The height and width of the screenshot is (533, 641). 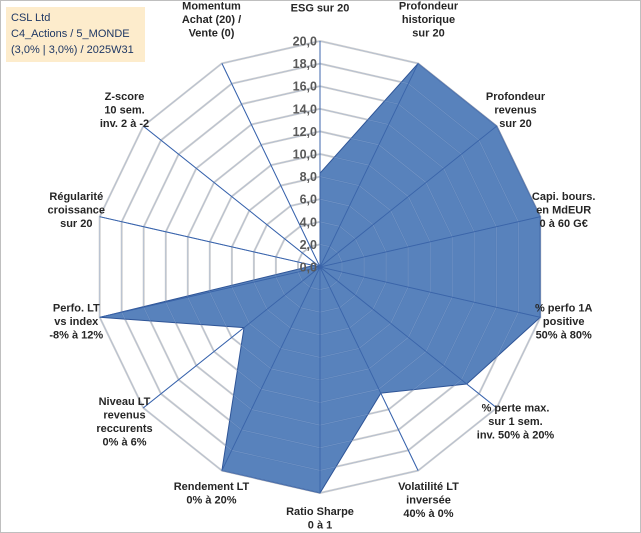 I want to click on tick-label-9: 18,0, so click(x=305, y=64).